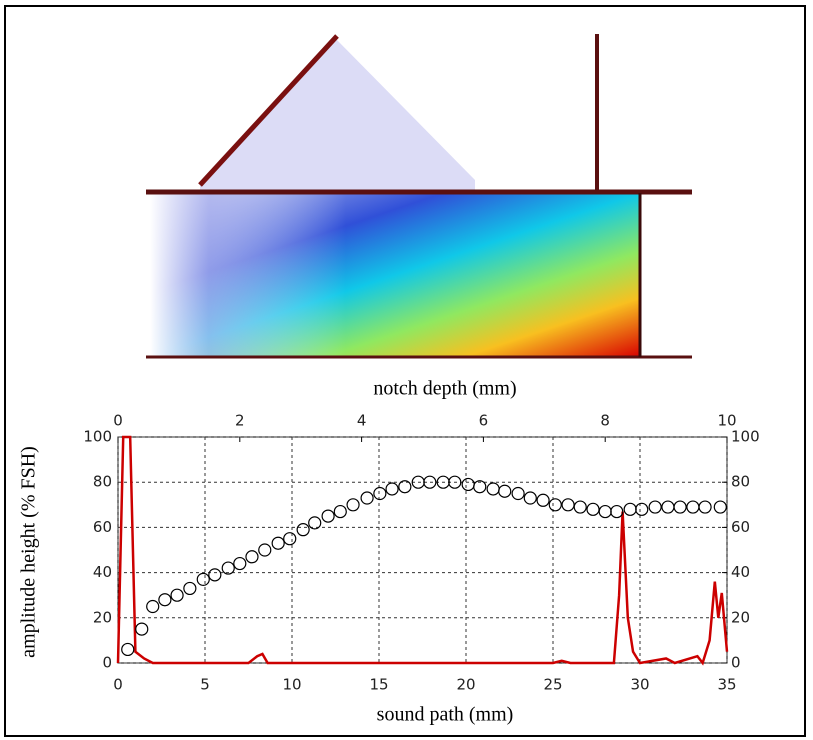 Image resolution: width=813 pixels, height=740 pixels. I want to click on wedge-beam, so click(337, 115).